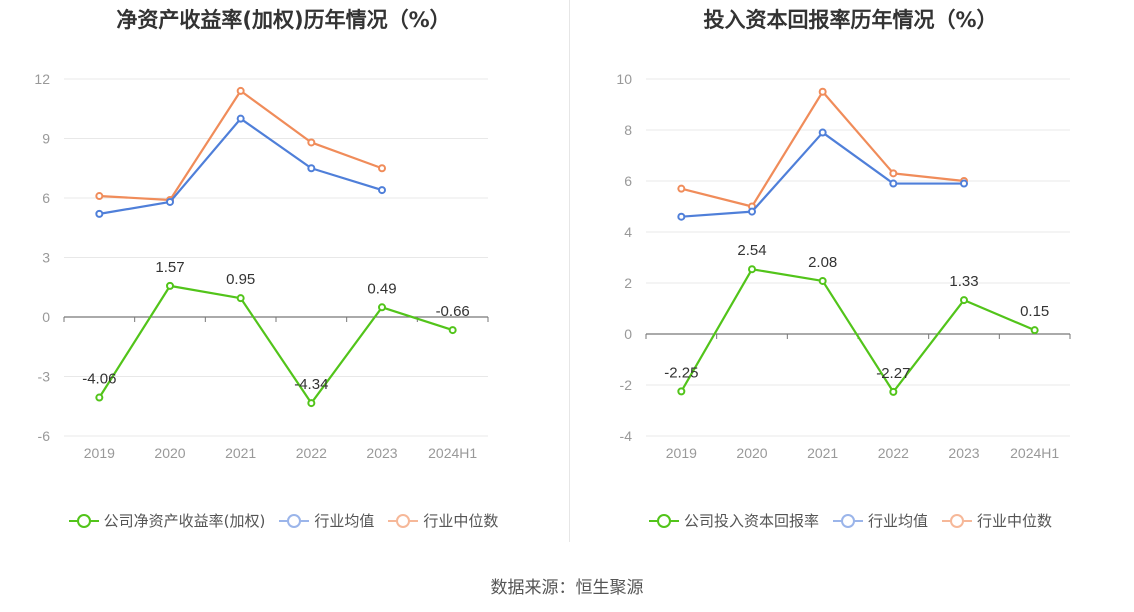 The width and height of the screenshot is (1134, 612). Describe the element at coordinates (1034, 311) in the screenshot. I see `data-label: 0.15` at that location.